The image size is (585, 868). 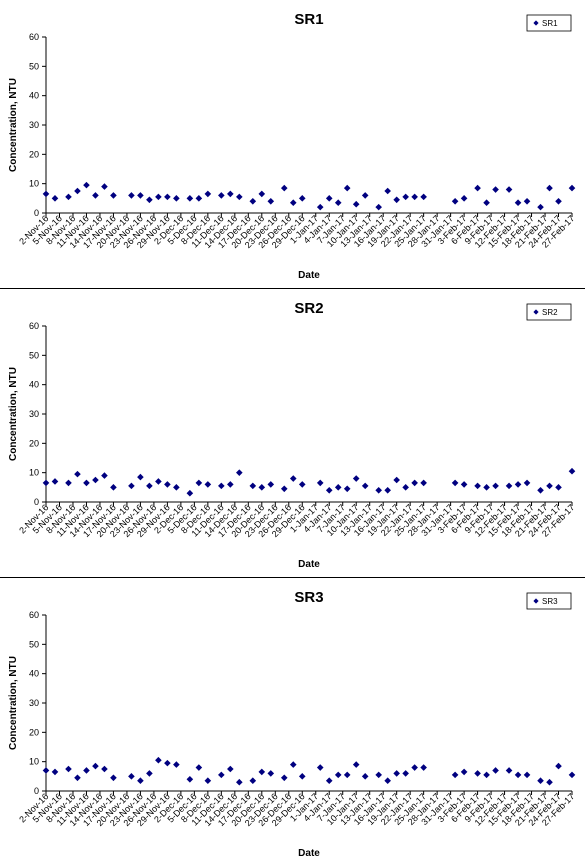 What do you see at coordinates (308, 308) in the screenshot?
I see `chart-title: SR2` at bounding box center [308, 308].